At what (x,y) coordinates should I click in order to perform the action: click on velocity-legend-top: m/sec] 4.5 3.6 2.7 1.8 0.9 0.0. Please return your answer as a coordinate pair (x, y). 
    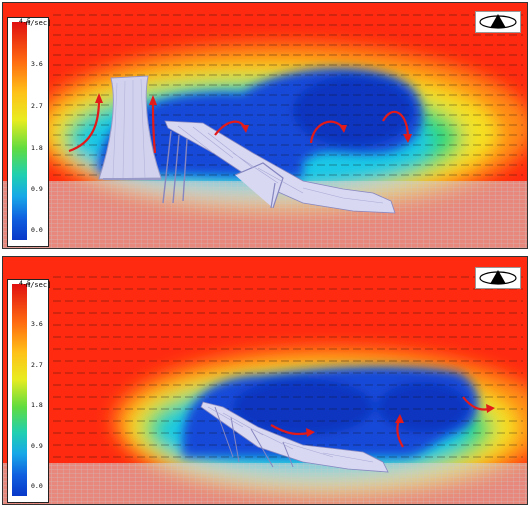
    Looking at the image, I should click on (29, 132).